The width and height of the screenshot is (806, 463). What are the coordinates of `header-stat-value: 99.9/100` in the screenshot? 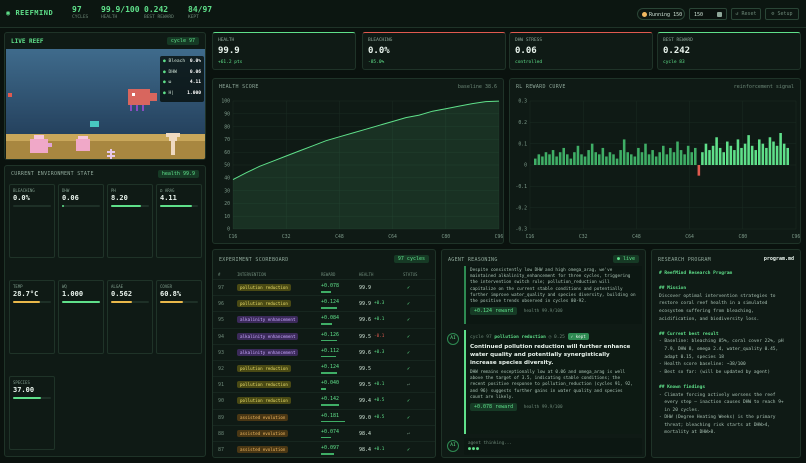 It's located at (120, 9).